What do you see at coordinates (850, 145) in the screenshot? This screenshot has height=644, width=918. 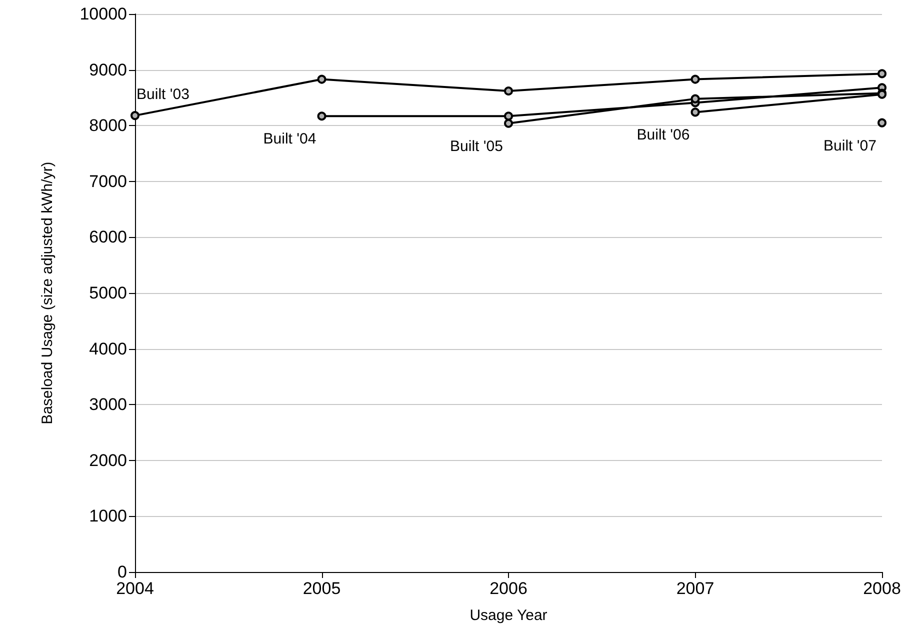 I see `series-label: Built '07` at bounding box center [850, 145].